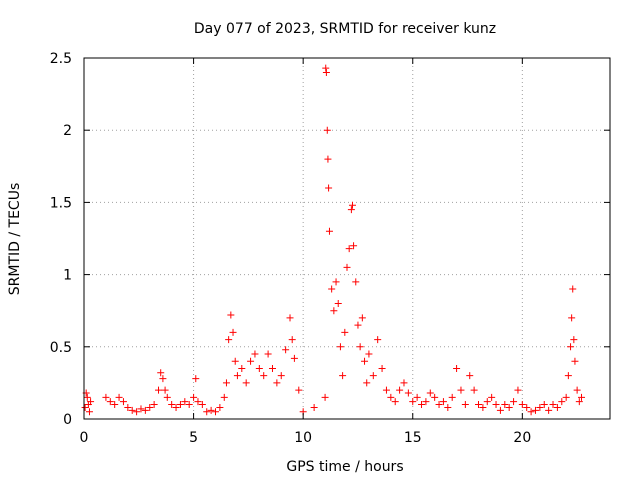 This screenshot has height=485, width=640. What do you see at coordinates (61, 348) in the screenshot?
I see `y-tick-label: 0.5` at bounding box center [61, 348].